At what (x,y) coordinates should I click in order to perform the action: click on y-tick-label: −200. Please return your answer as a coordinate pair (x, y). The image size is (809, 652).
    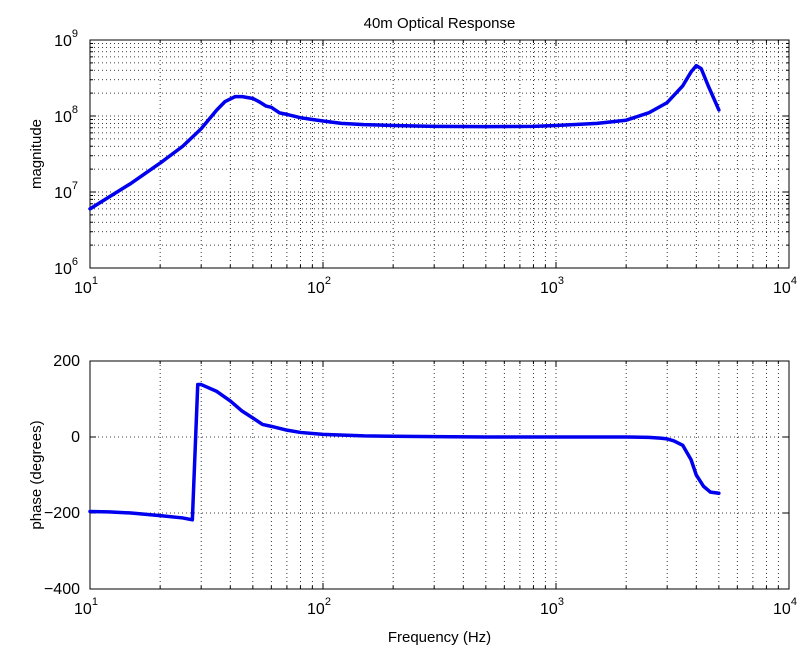
    Looking at the image, I should click on (62, 513).